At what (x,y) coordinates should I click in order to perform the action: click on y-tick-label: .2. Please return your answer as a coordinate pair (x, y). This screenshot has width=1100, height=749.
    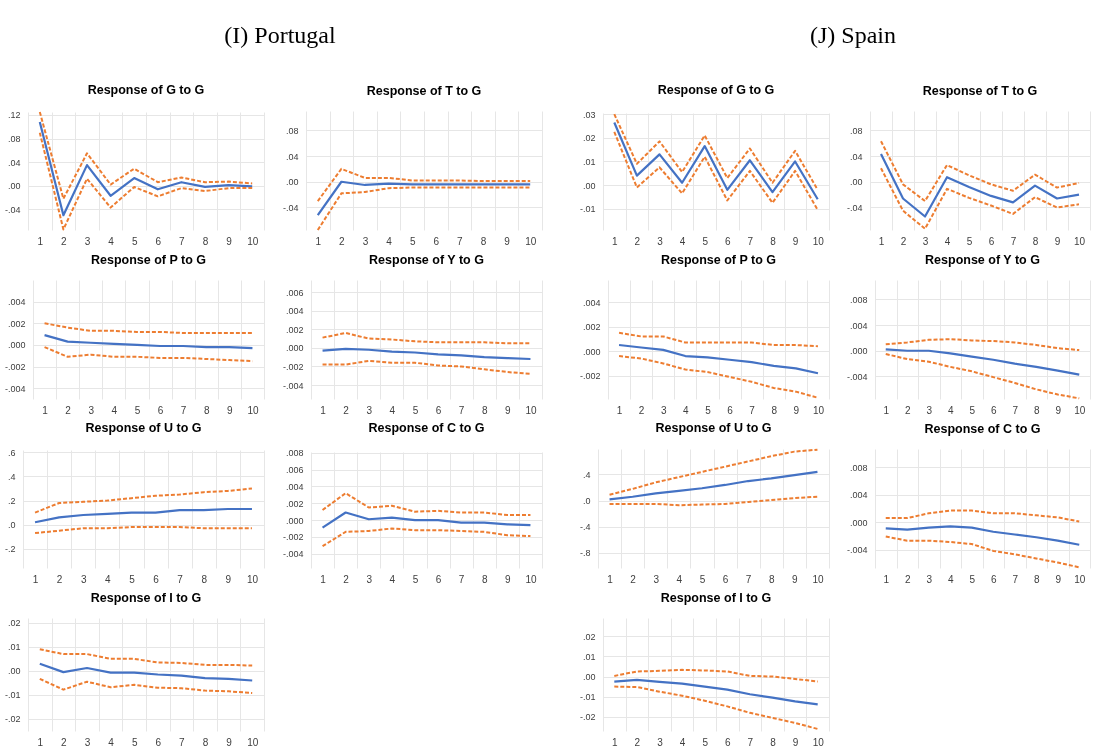
    Looking at the image, I should click on (11, 501).